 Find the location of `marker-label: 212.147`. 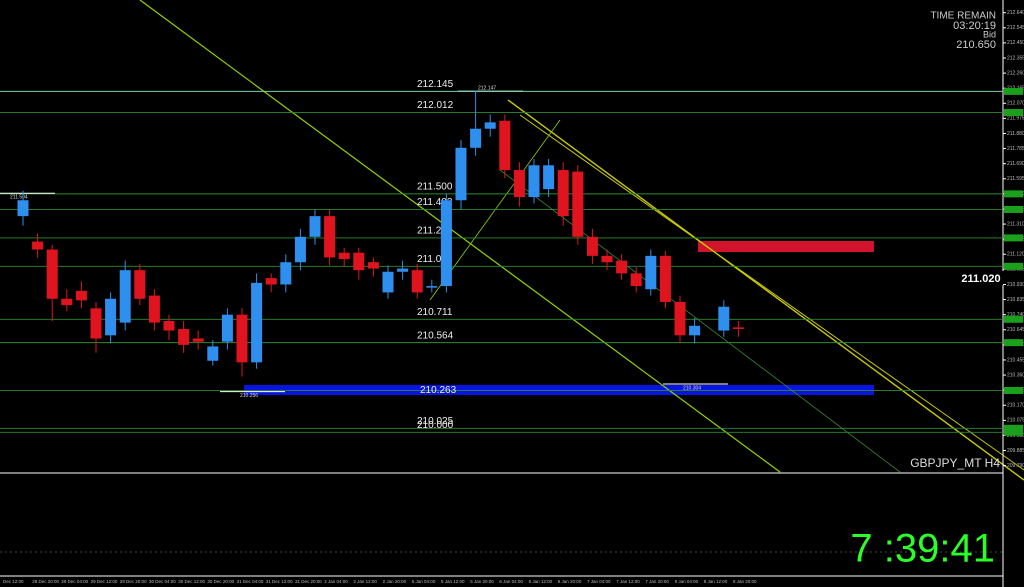

marker-label: 212.147 is located at coordinates (487, 88).